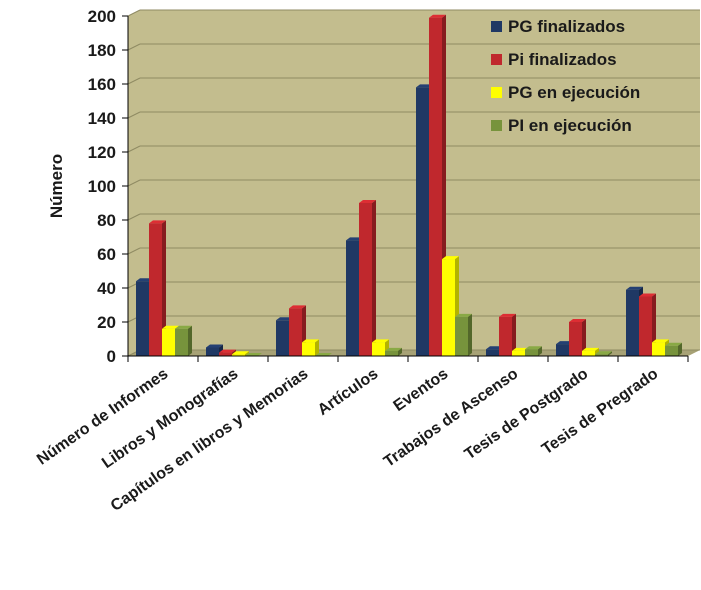 The width and height of the screenshot is (701, 590). I want to click on legend-item: PG finalizados, so click(558, 26).